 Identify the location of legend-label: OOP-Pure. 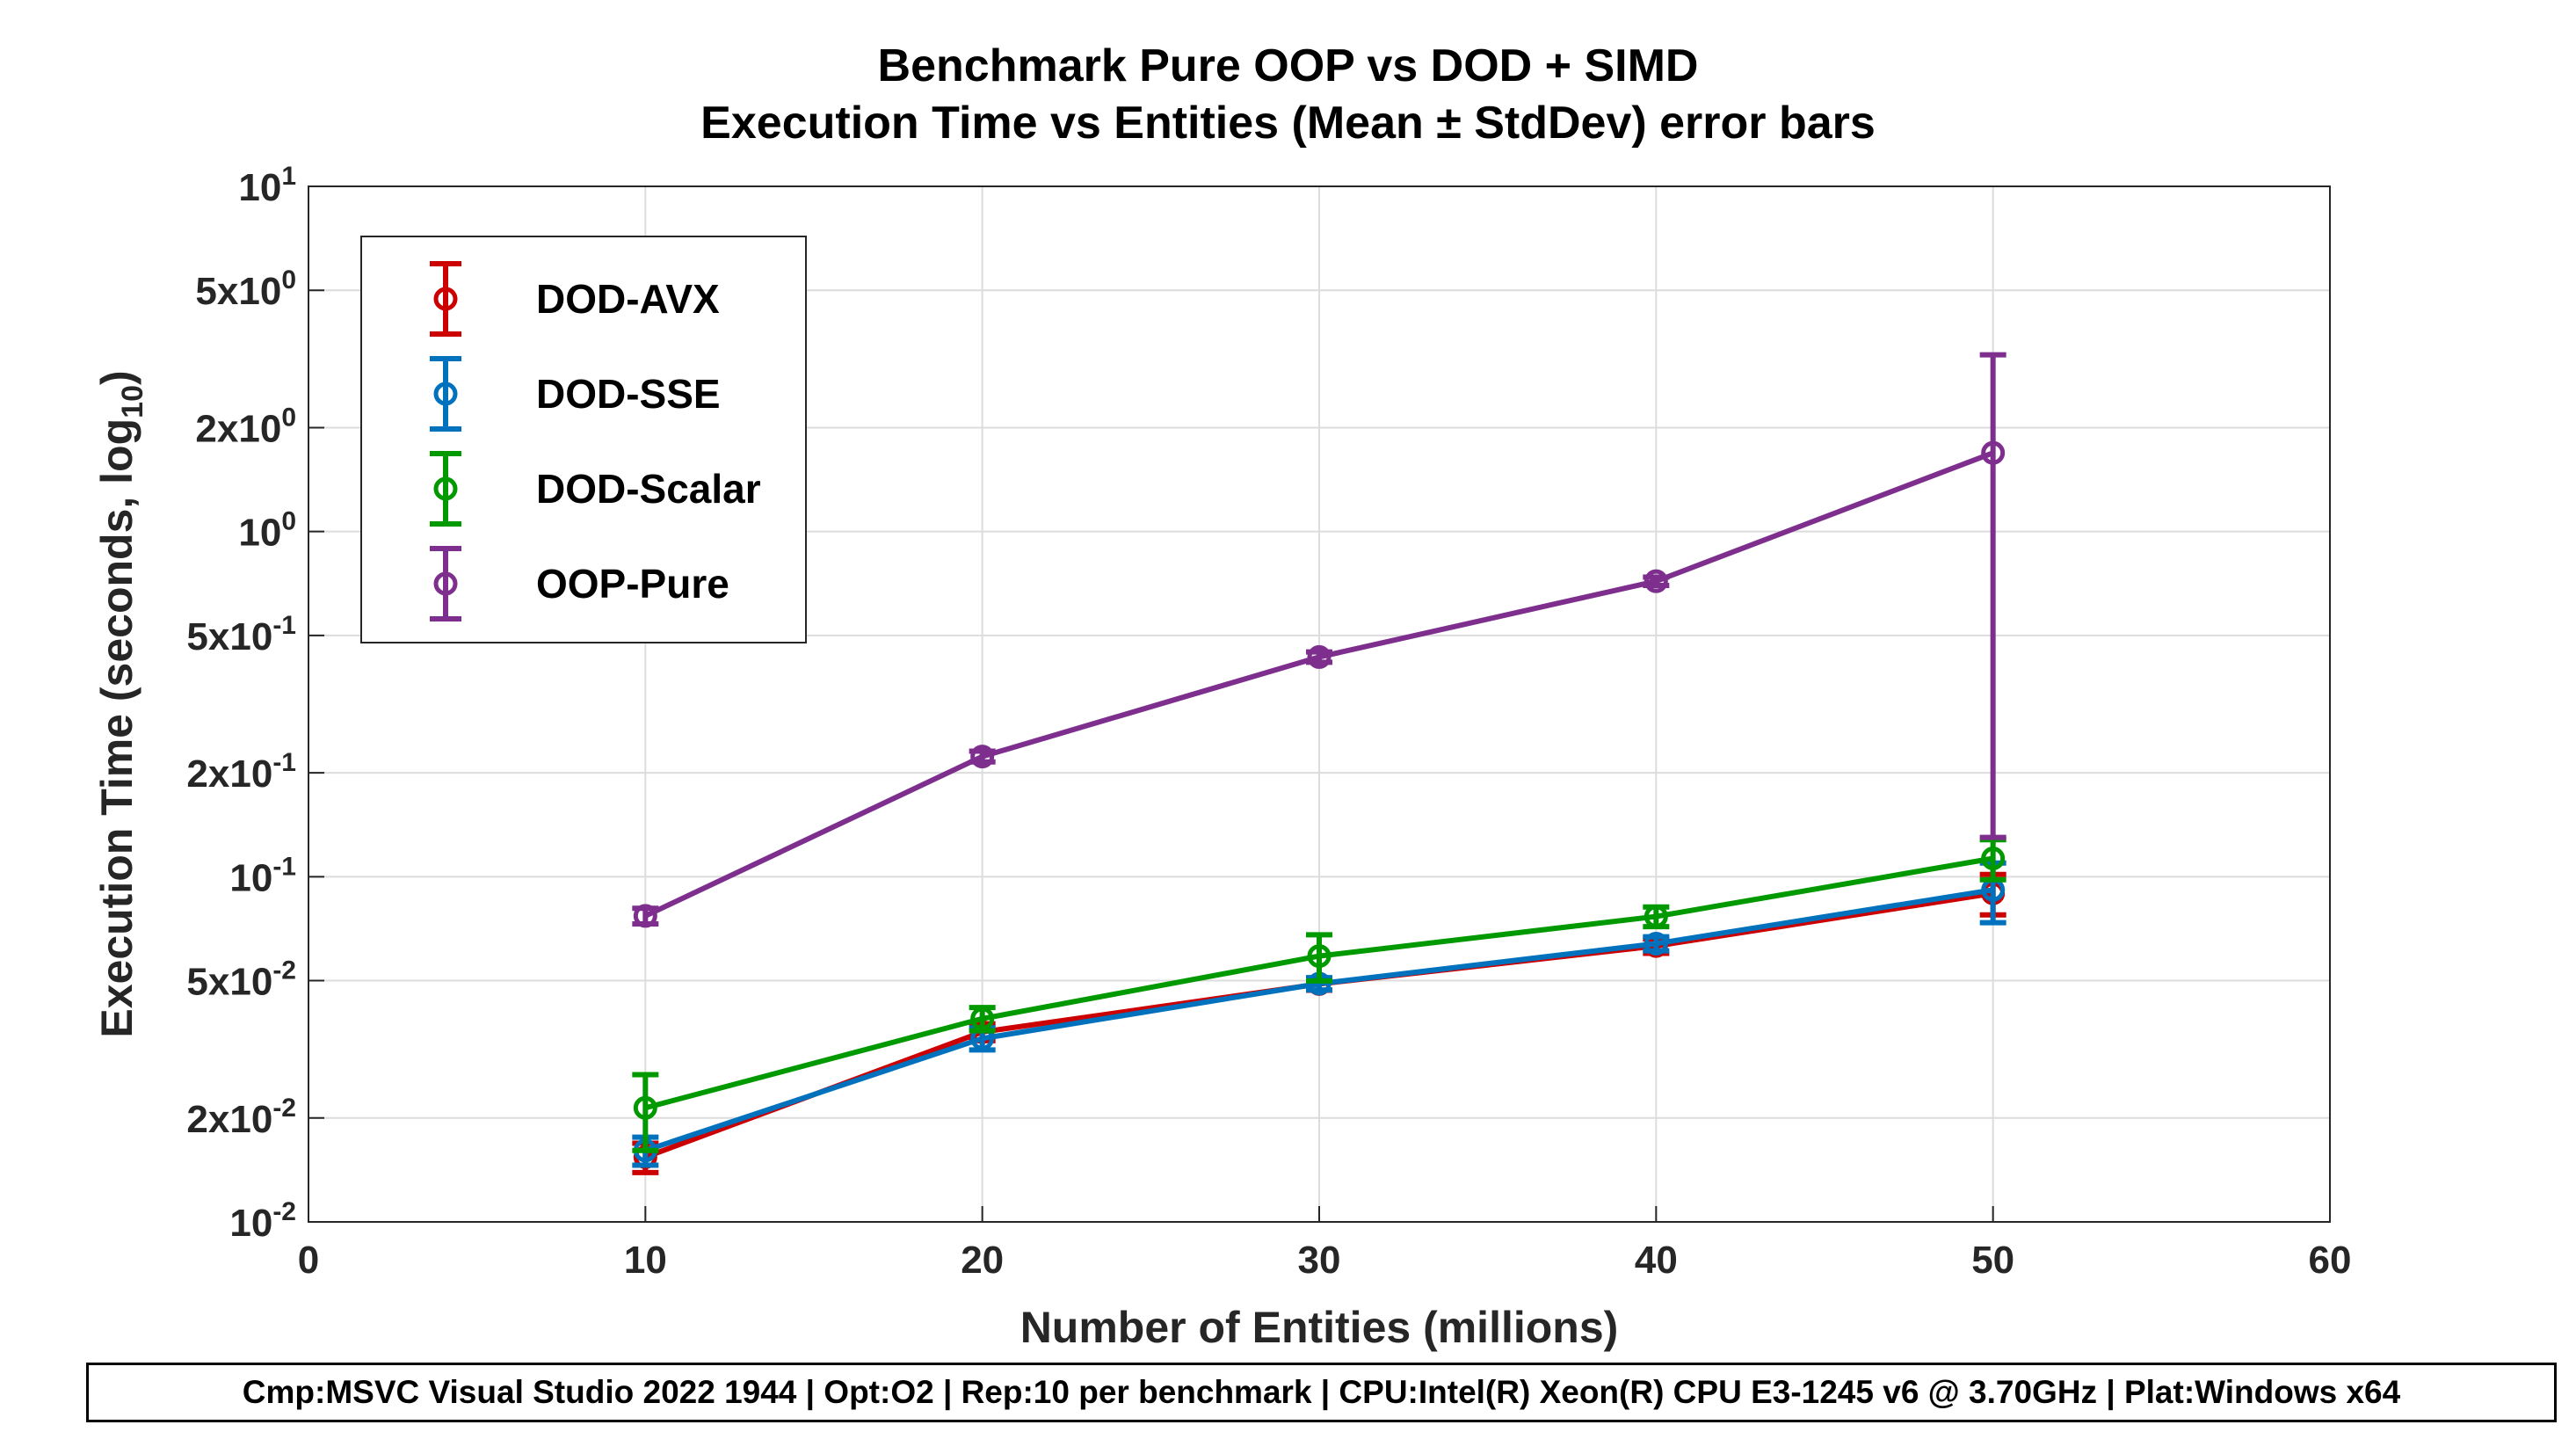
(632, 584).